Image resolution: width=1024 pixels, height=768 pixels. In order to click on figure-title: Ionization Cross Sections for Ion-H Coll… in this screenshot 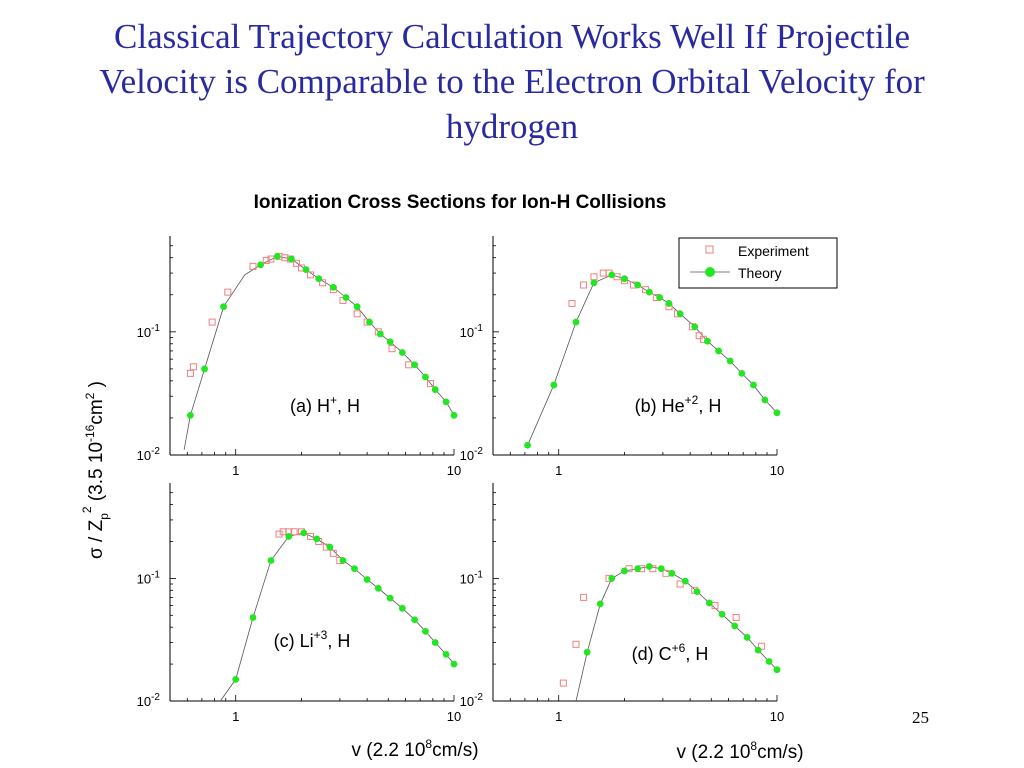, I will do `click(460, 202)`.